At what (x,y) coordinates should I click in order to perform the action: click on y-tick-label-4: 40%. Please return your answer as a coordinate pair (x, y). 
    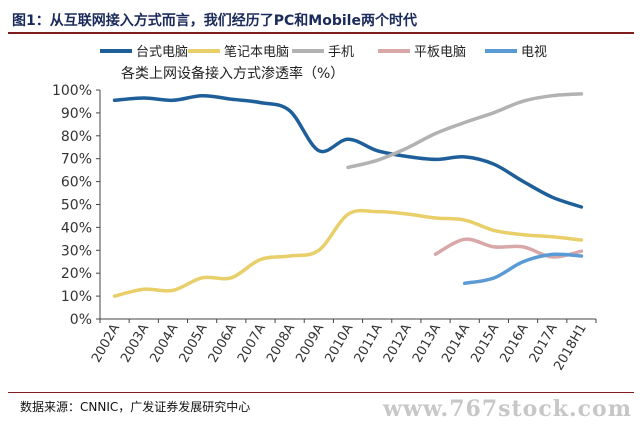
    Looking at the image, I should click on (76, 228).